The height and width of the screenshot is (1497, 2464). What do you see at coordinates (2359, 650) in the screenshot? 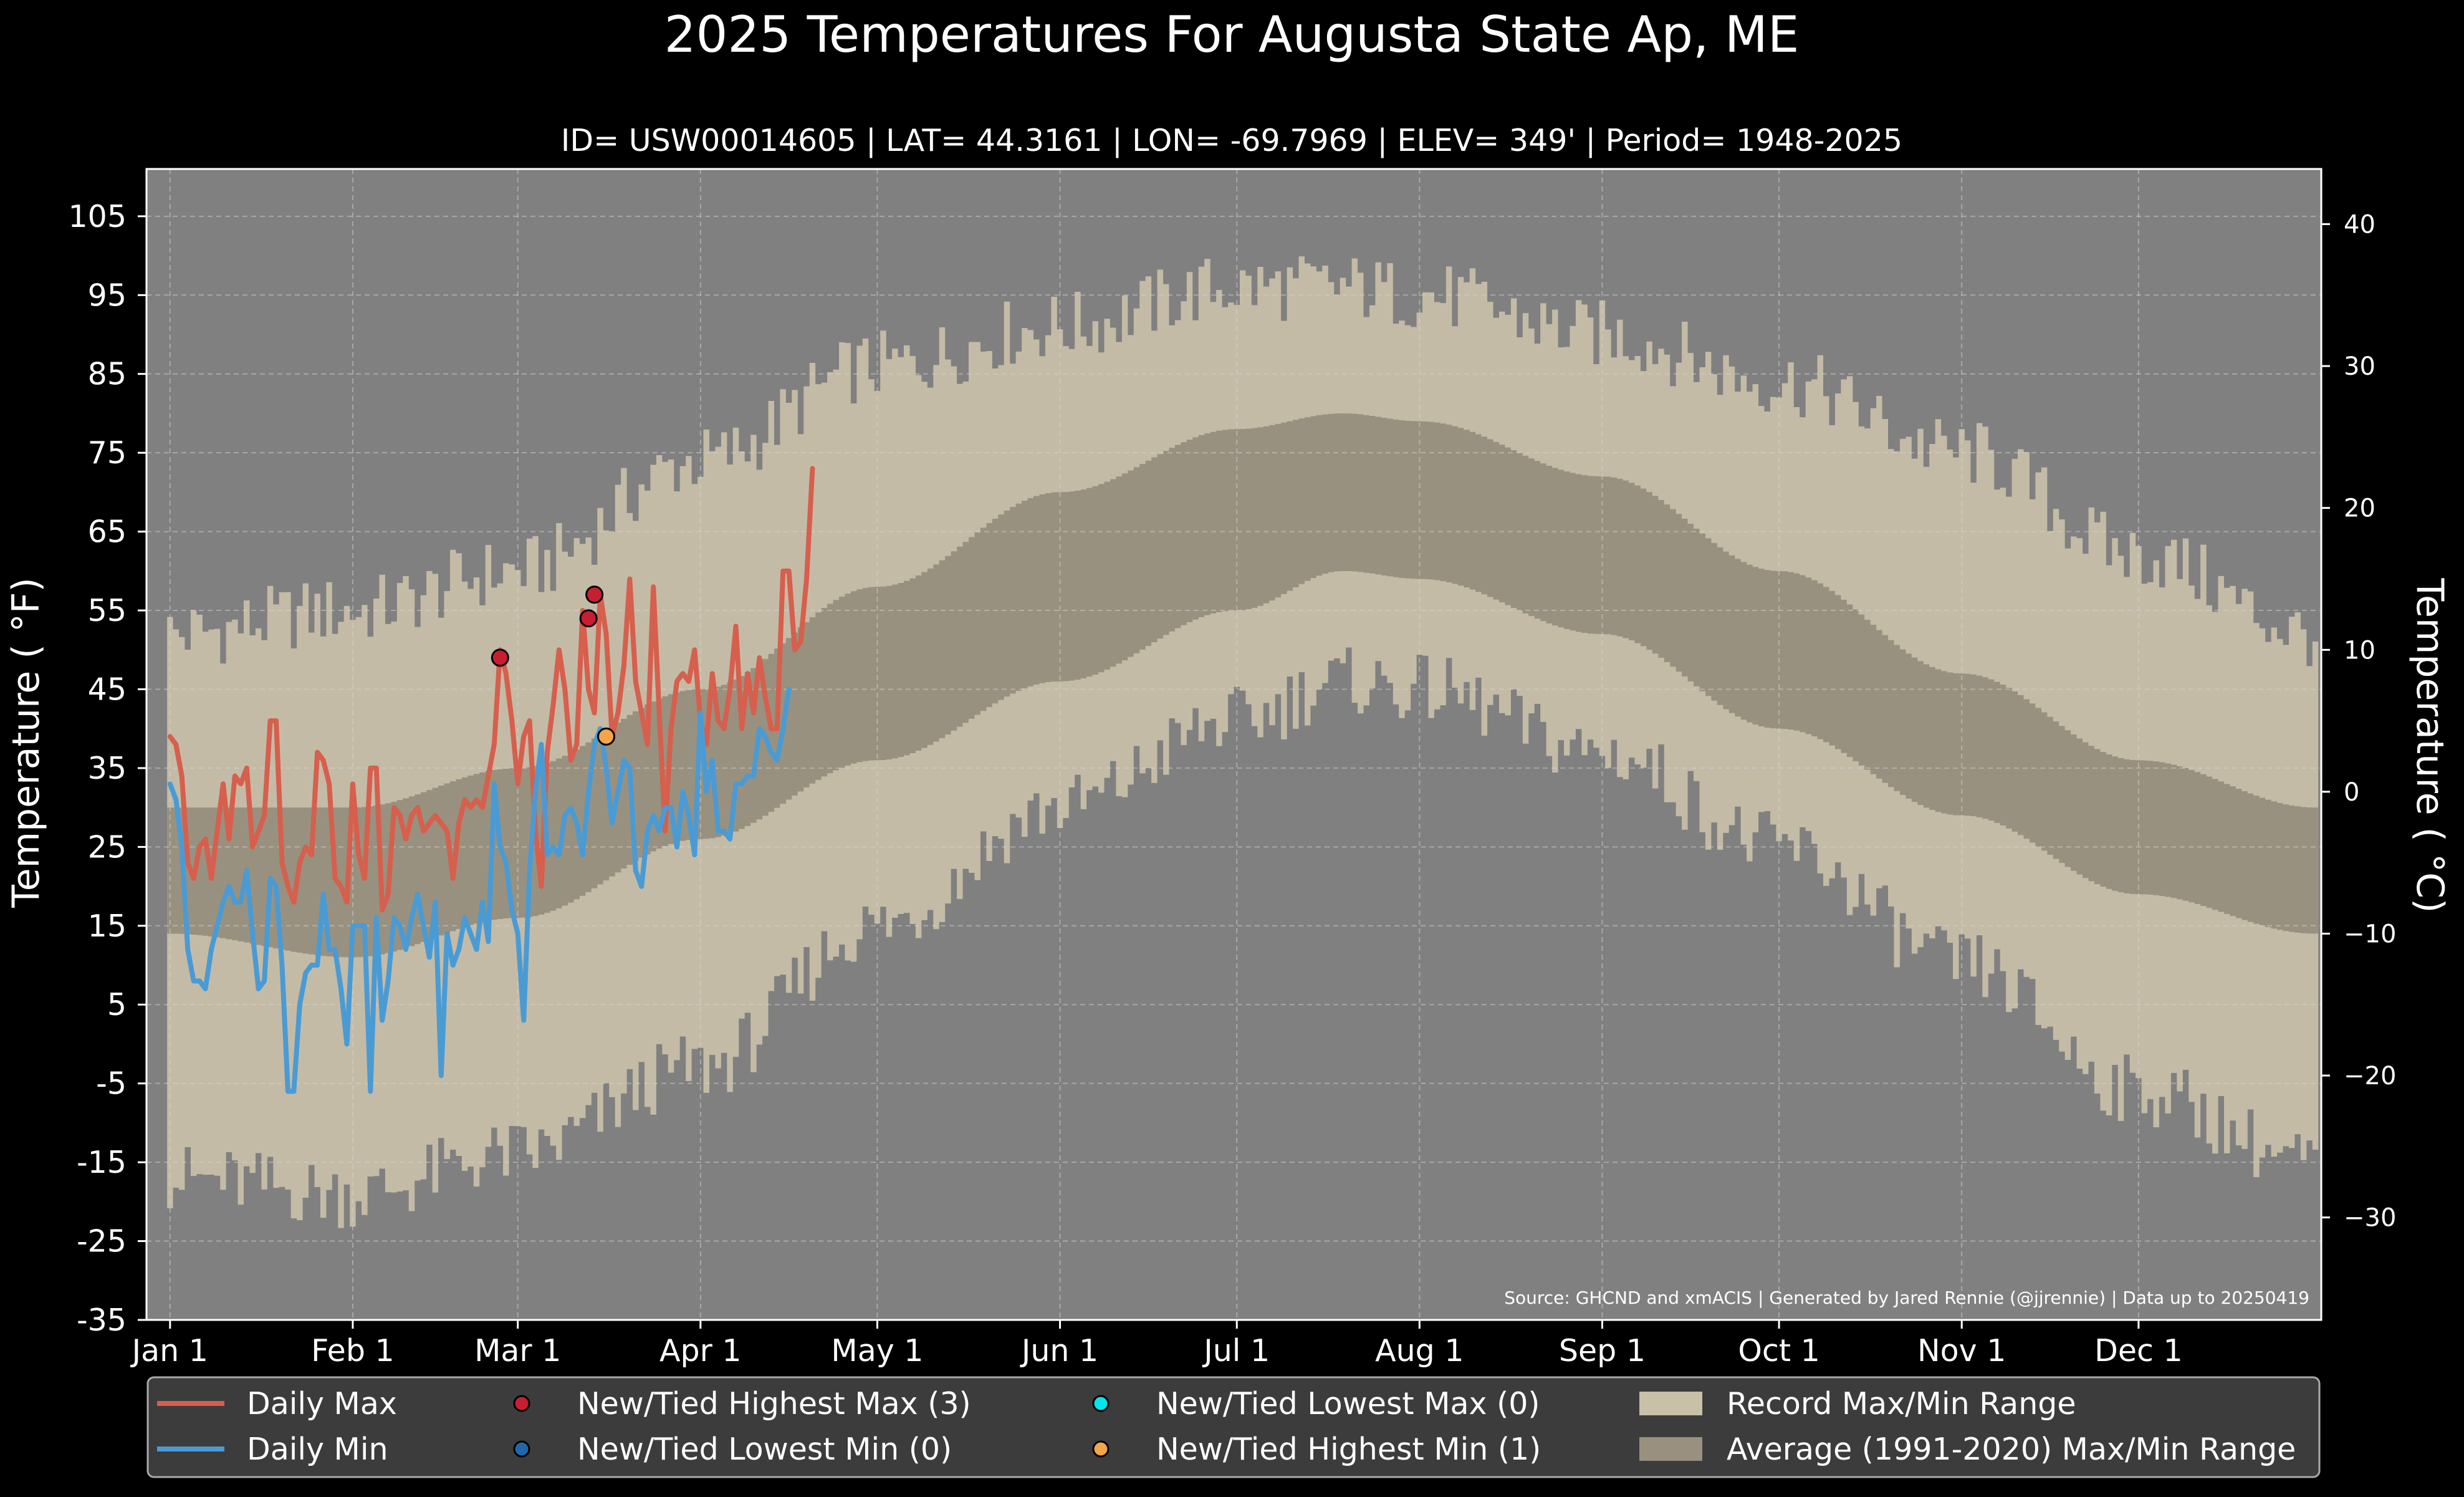
I see `y-tick-label-celsius: 10` at bounding box center [2359, 650].